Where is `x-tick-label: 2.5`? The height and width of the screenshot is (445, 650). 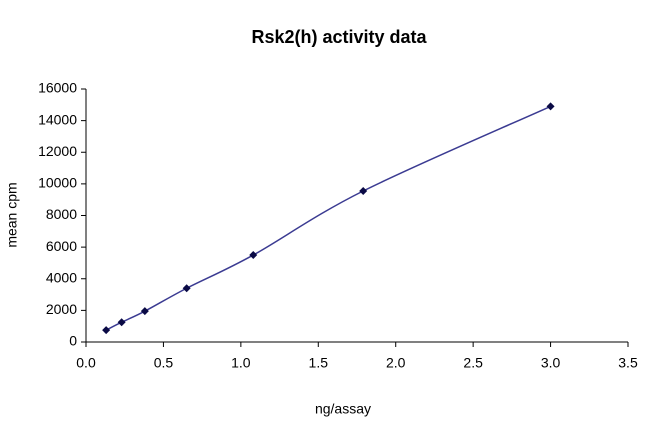
x-tick-label: 2.5 is located at coordinates (473, 363).